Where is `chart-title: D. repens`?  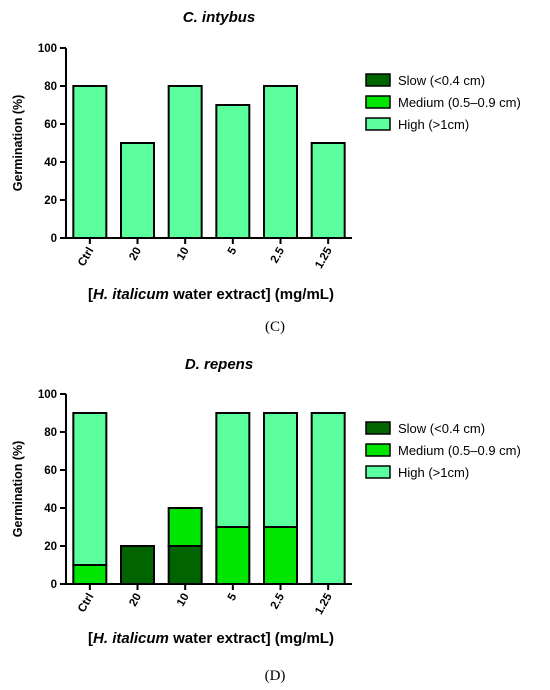 chart-title: D. repens is located at coordinates (219, 364).